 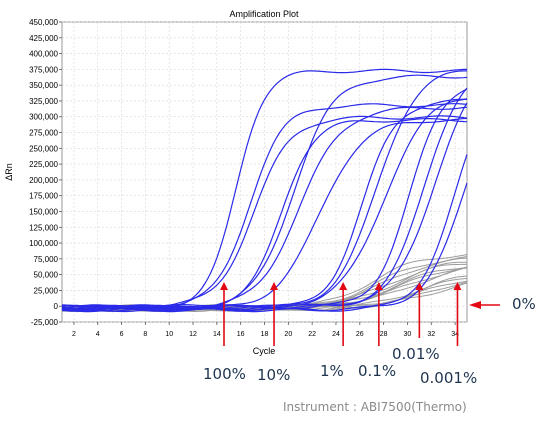 What do you see at coordinates (56, 306) in the screenshot?
I see `y-tick-label: 0` at bounding box center [56, 306].